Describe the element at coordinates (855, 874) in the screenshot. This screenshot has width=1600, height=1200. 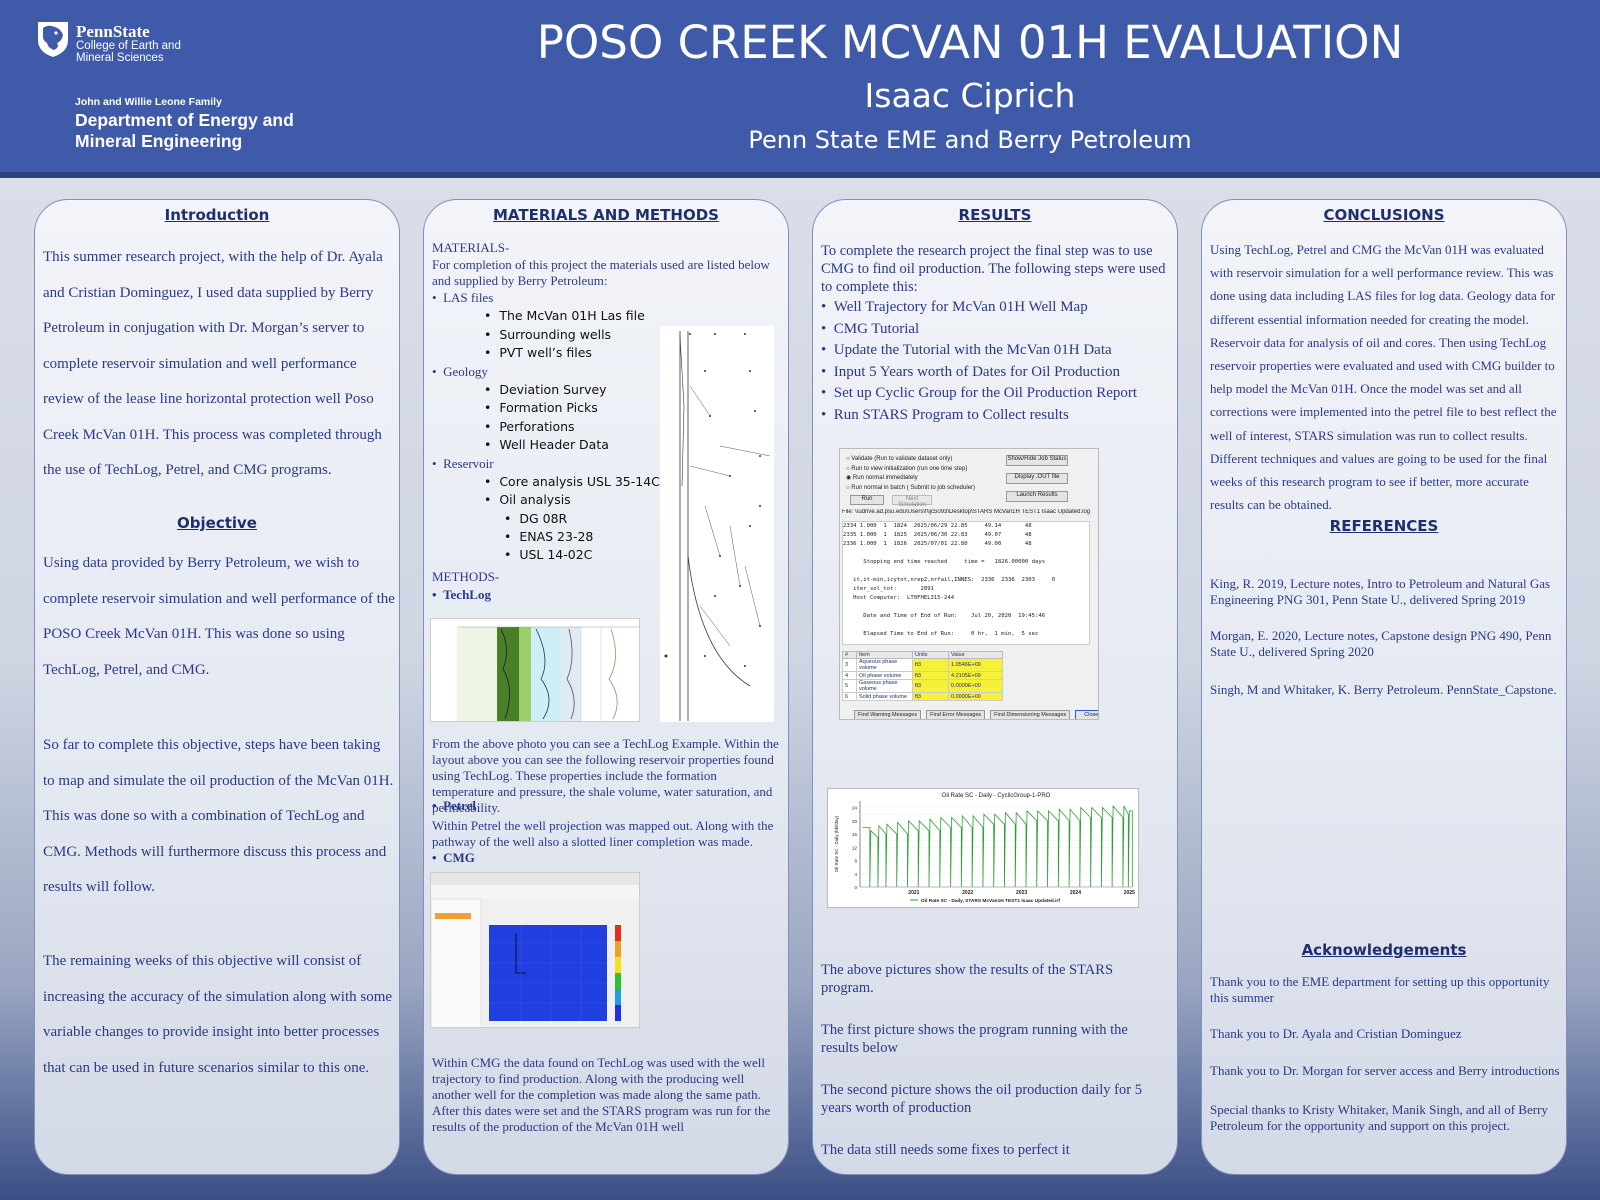
I see `y-tick-label: 4` at that location.